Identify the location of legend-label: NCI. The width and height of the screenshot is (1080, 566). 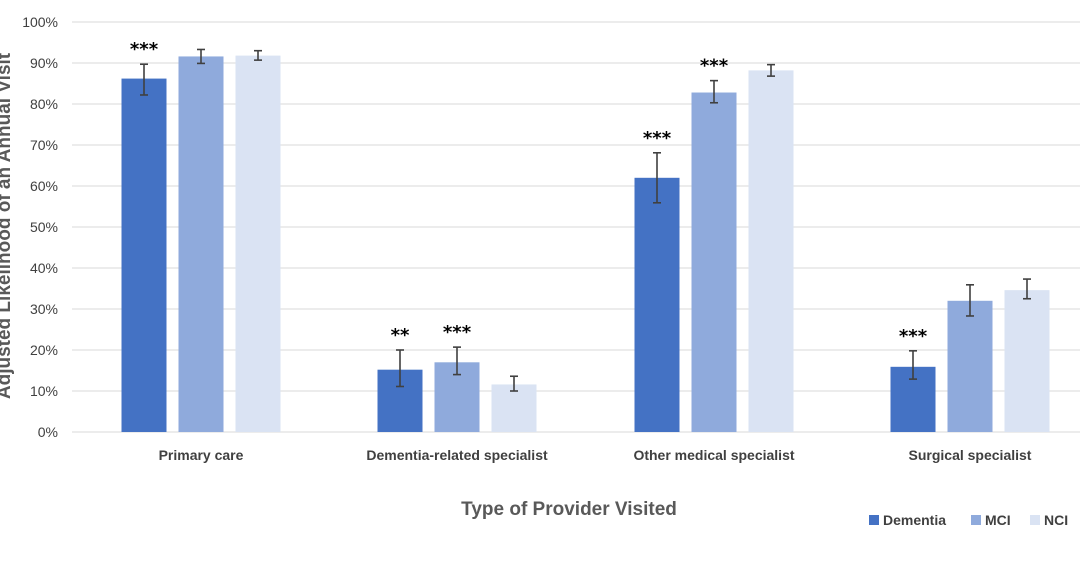
(1056, 520).